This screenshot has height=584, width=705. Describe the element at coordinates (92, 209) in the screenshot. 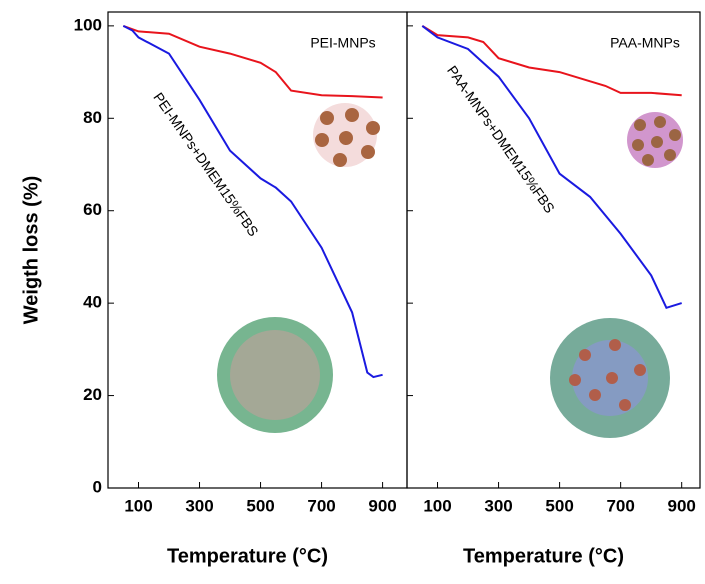

I see `y-tick-label: 60` at that location.